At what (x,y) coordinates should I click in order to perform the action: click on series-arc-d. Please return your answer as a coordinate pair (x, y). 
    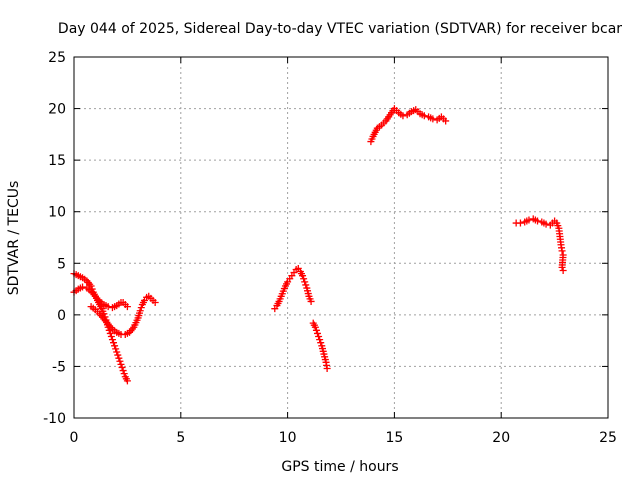
    Looking at the image, I should click on (293, 288).